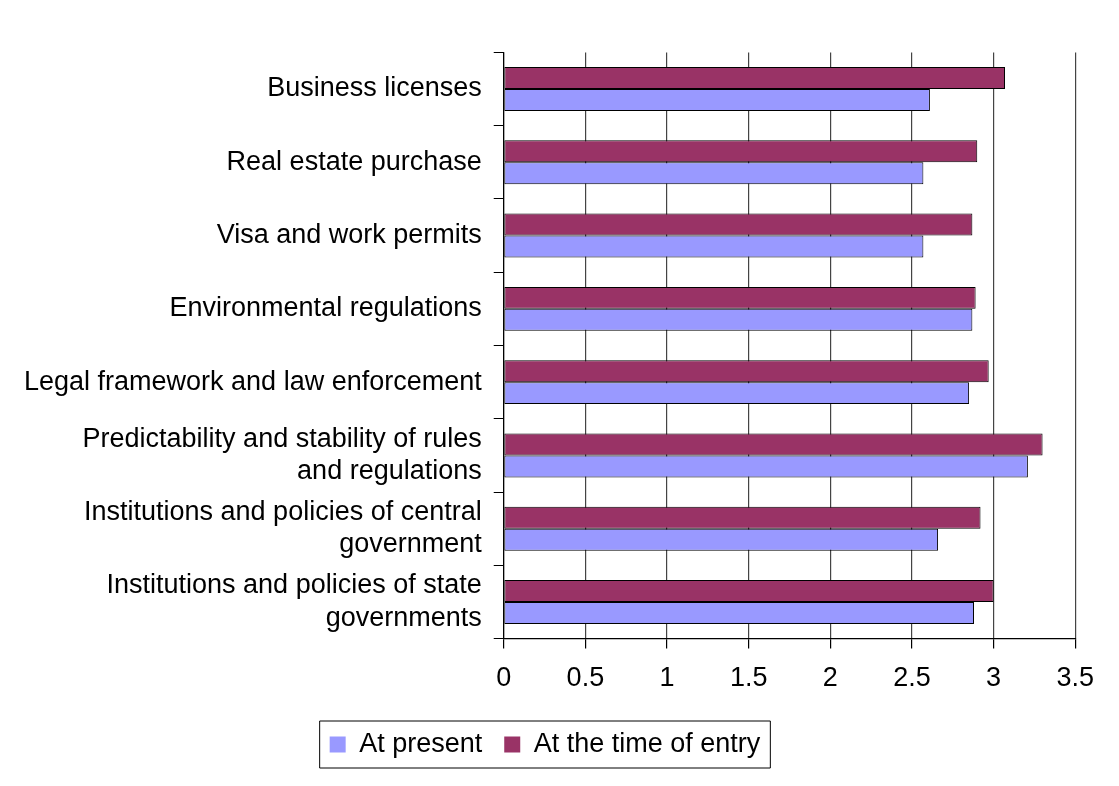 Image resolution: width=1119 pixels, height=786 pixels. I want to click on x-tick-label: 2.5, so click(912, 677).